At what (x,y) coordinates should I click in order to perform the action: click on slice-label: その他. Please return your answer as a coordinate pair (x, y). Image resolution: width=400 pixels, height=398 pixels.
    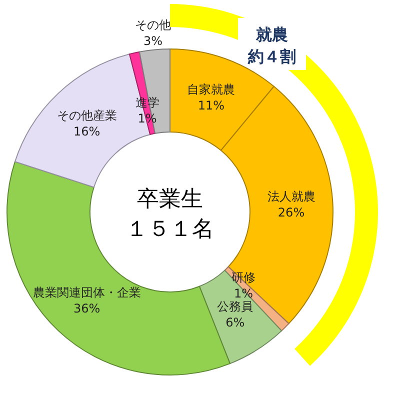
    Looking at the image, I should click on (153, 25).